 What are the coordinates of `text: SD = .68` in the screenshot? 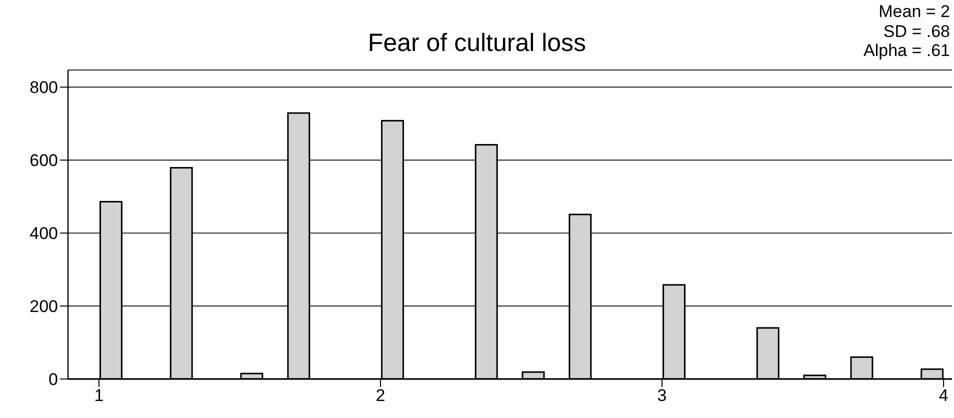 It's located at (916, 31).